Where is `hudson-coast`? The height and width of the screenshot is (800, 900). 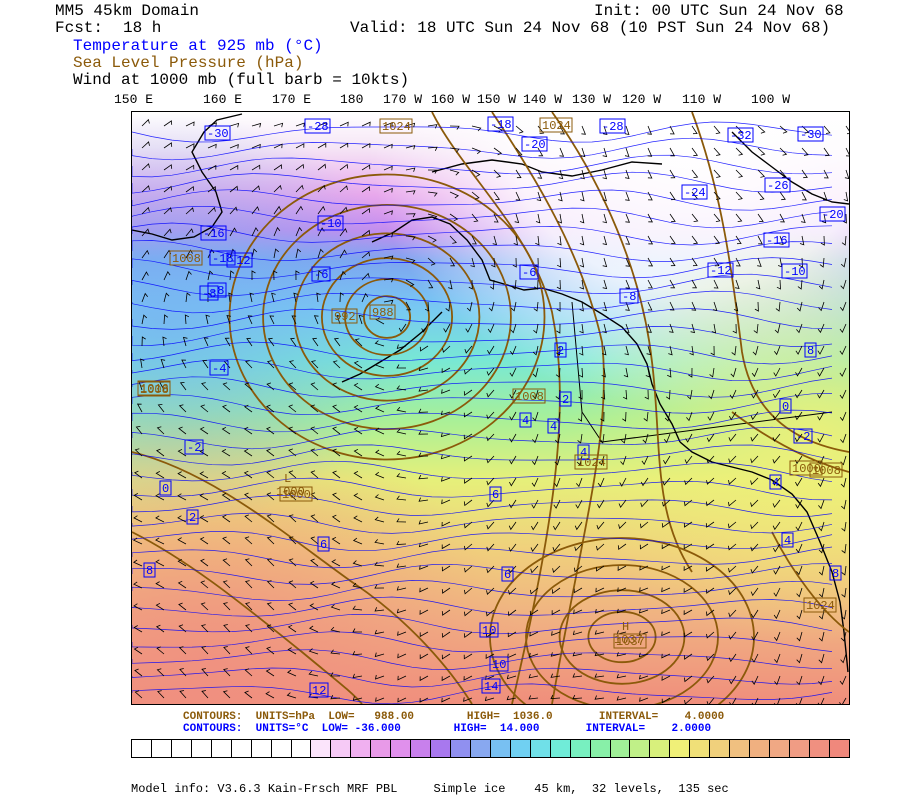 hudson-coast is located at coordinates (790, 168).